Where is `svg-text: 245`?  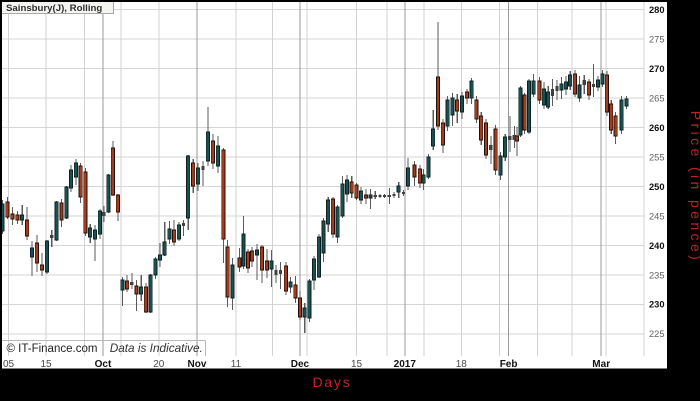
svg-text: 245 is located at coordinates (657, 216).